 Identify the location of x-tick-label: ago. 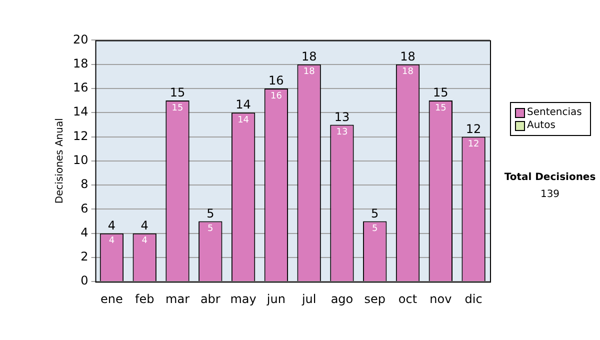
(342, 299).